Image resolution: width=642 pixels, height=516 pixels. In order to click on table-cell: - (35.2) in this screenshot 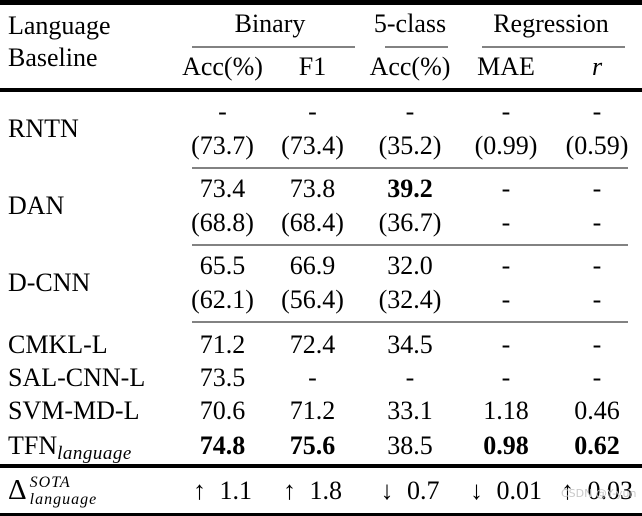, I will do `click(410, 129)`.